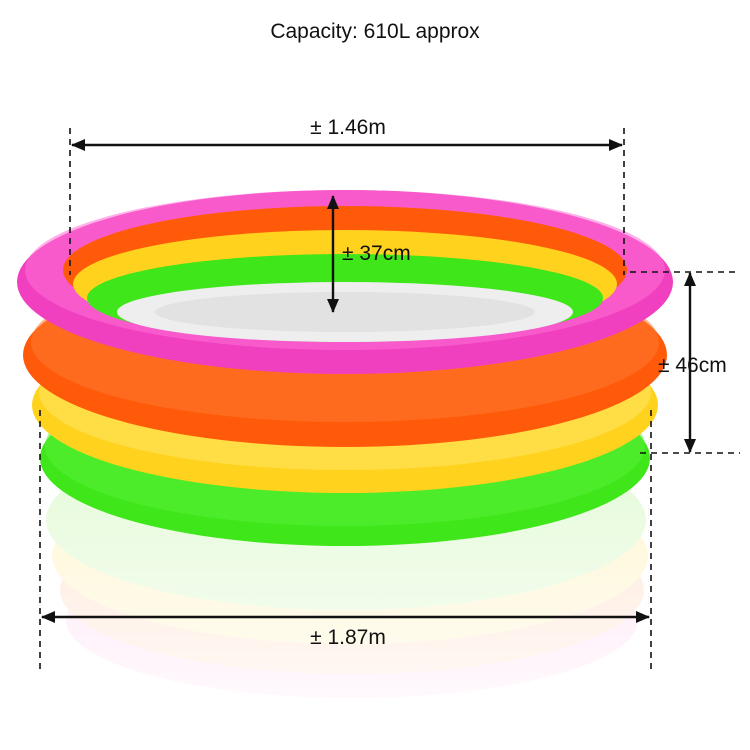 The width and height of the screenshot is (750, 750). Describe the element at coordinates (348, 127) in the screenshot. I see `inner-diameter-label: ± 1.46m` at that location.